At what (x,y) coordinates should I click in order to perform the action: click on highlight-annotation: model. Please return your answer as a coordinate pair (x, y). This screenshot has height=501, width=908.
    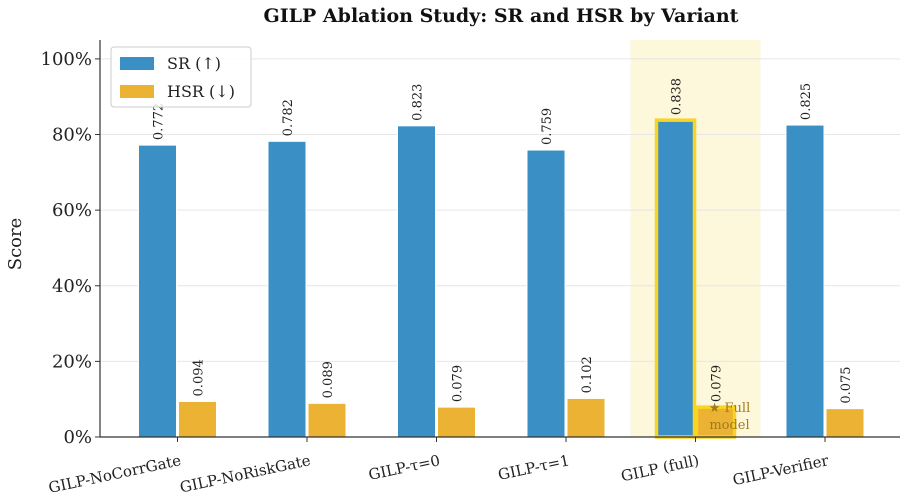
    Looking at the image, I should click on (729, 425).